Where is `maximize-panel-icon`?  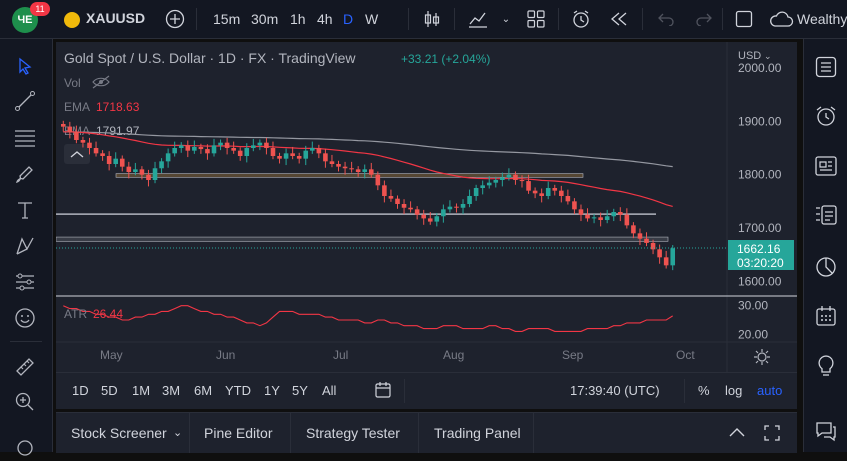 maximize-panel-icon is located at coordinates (772, 435).